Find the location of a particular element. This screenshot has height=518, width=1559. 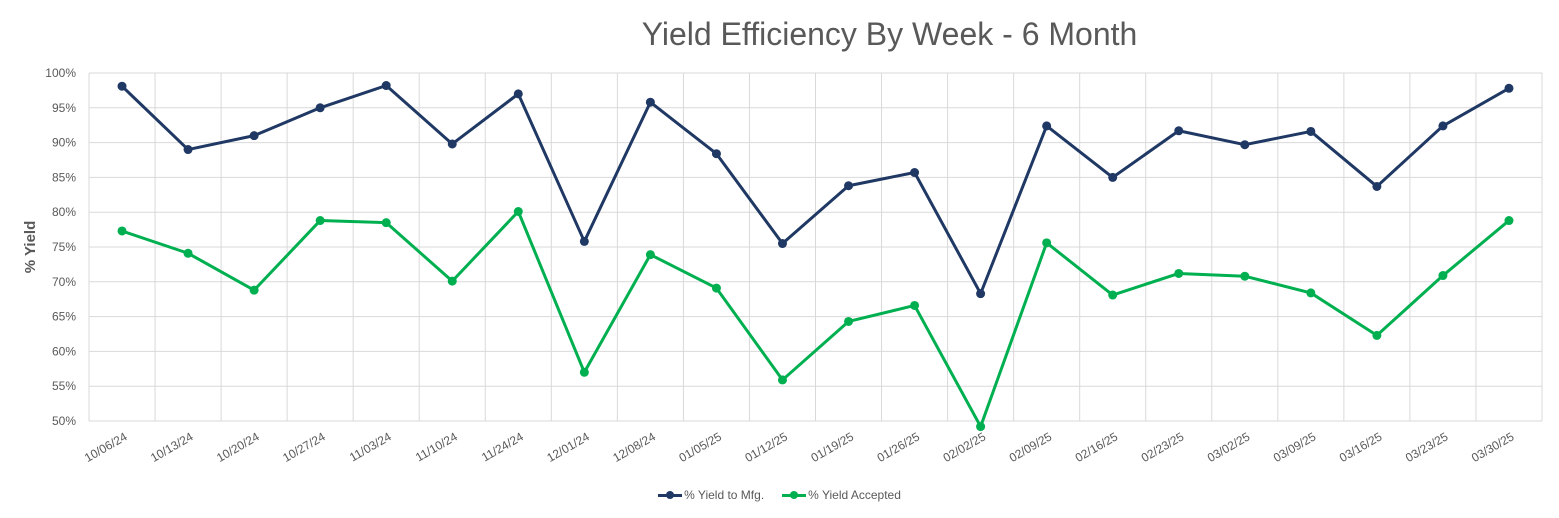

y-axis-label: % Yield is located at coordinates (30, 247).